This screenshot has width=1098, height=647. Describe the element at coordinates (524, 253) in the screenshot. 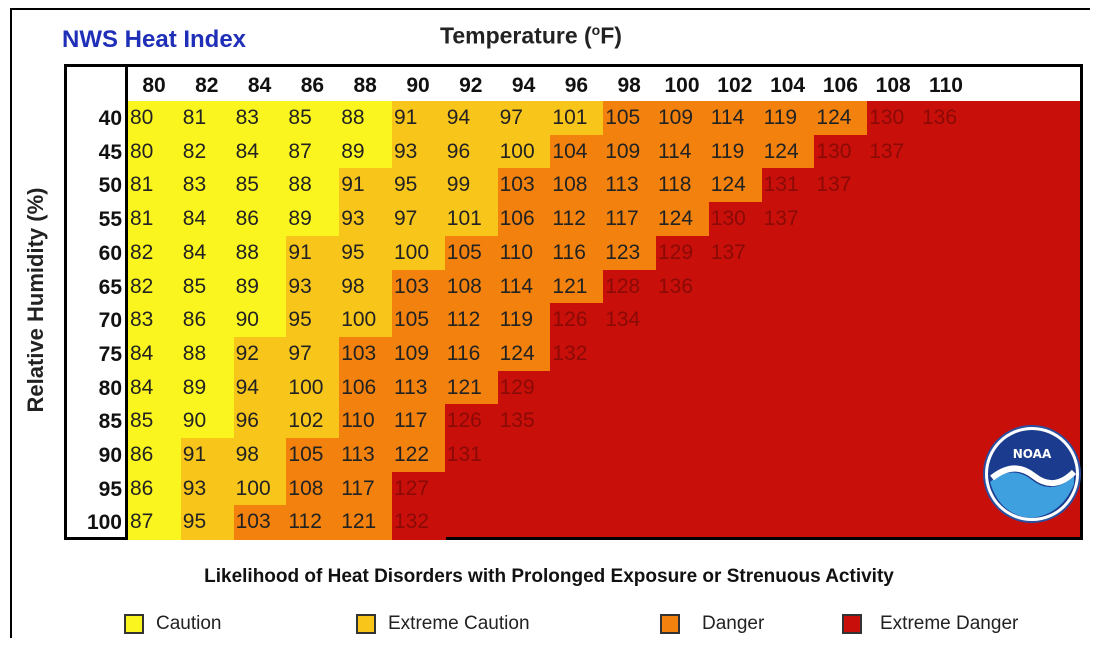

I see `heat-index-cell: 110` at that location.